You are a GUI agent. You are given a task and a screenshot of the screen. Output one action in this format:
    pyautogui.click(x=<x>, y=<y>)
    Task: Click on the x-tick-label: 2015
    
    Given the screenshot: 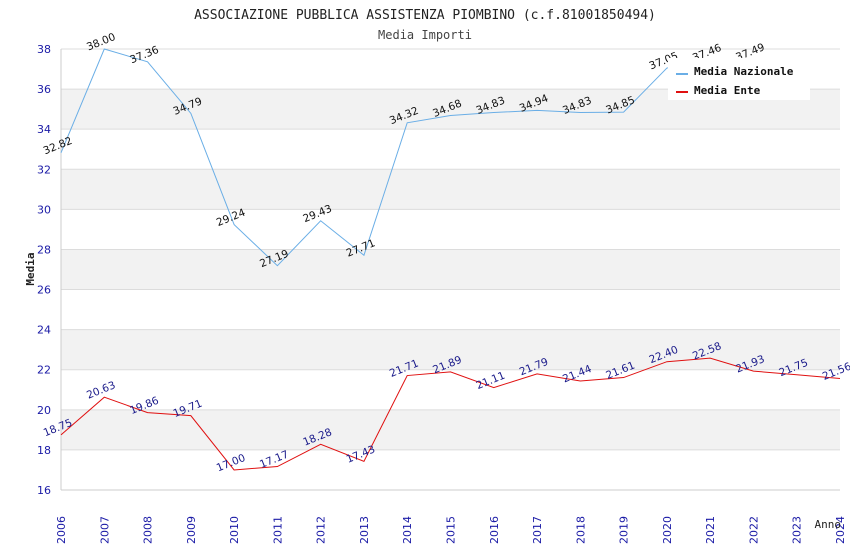 What is the action you would take?
    pyautogui.click(x=451, y=530)
    